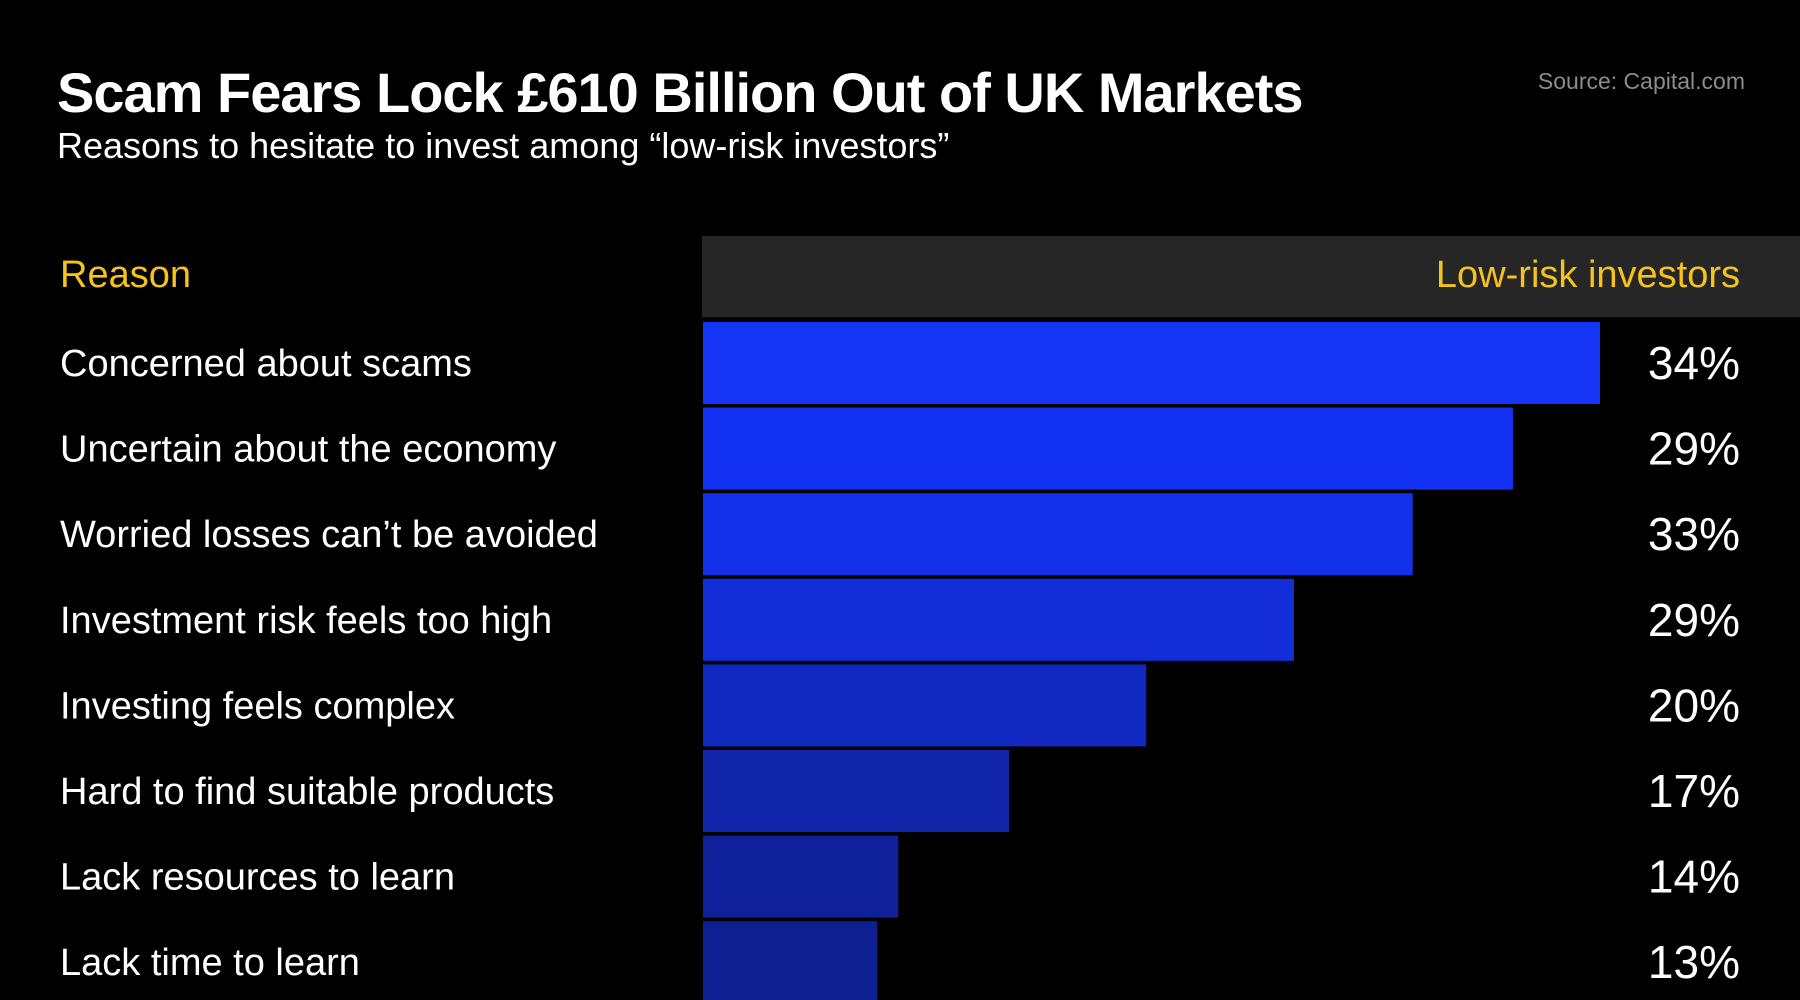  Describe the element at coordinates (1587, 275) in the screenshot. I see `series-column-header: Low-risk investors` at that location.